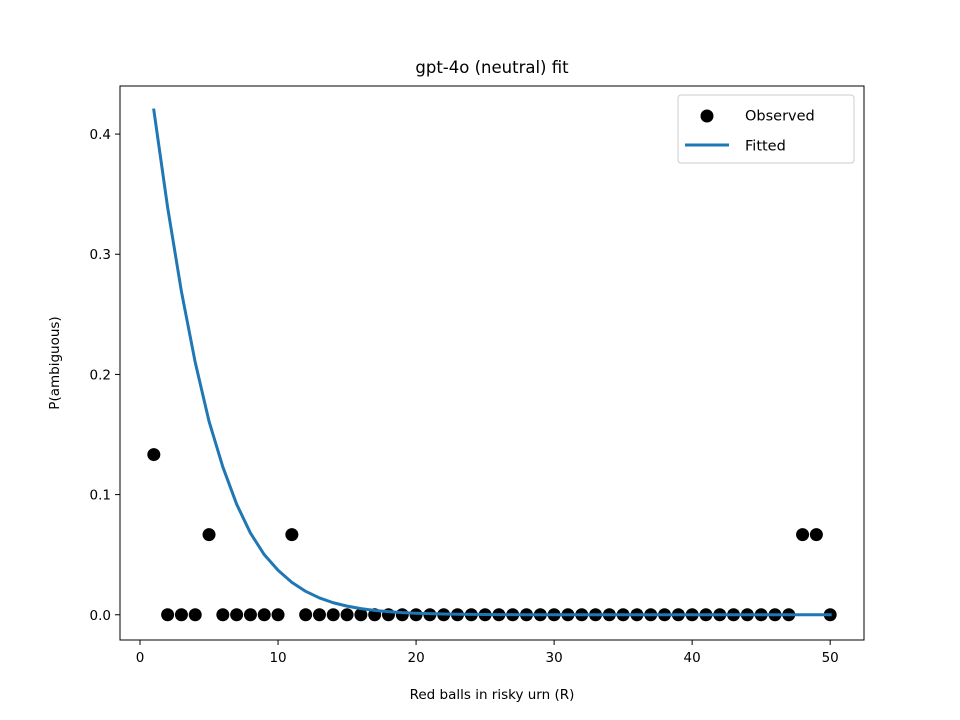  I want to click on x-tick-label: 40, so click(692, 658).